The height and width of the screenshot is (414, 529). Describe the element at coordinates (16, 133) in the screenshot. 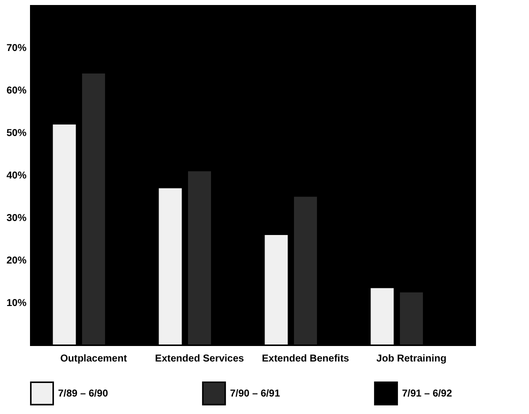

I see `y-tick-label: 50%` at that location.